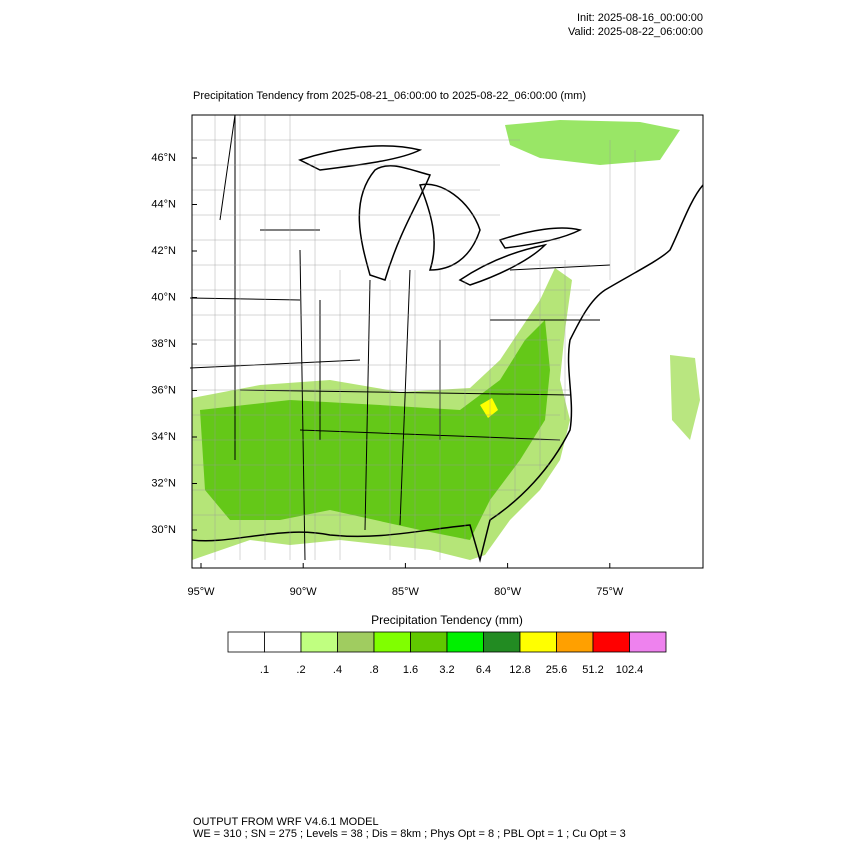 Image resolution: width=850 pixels, height=850 pixels. I want to click on colorbar-label: .1, so click(264, 670).